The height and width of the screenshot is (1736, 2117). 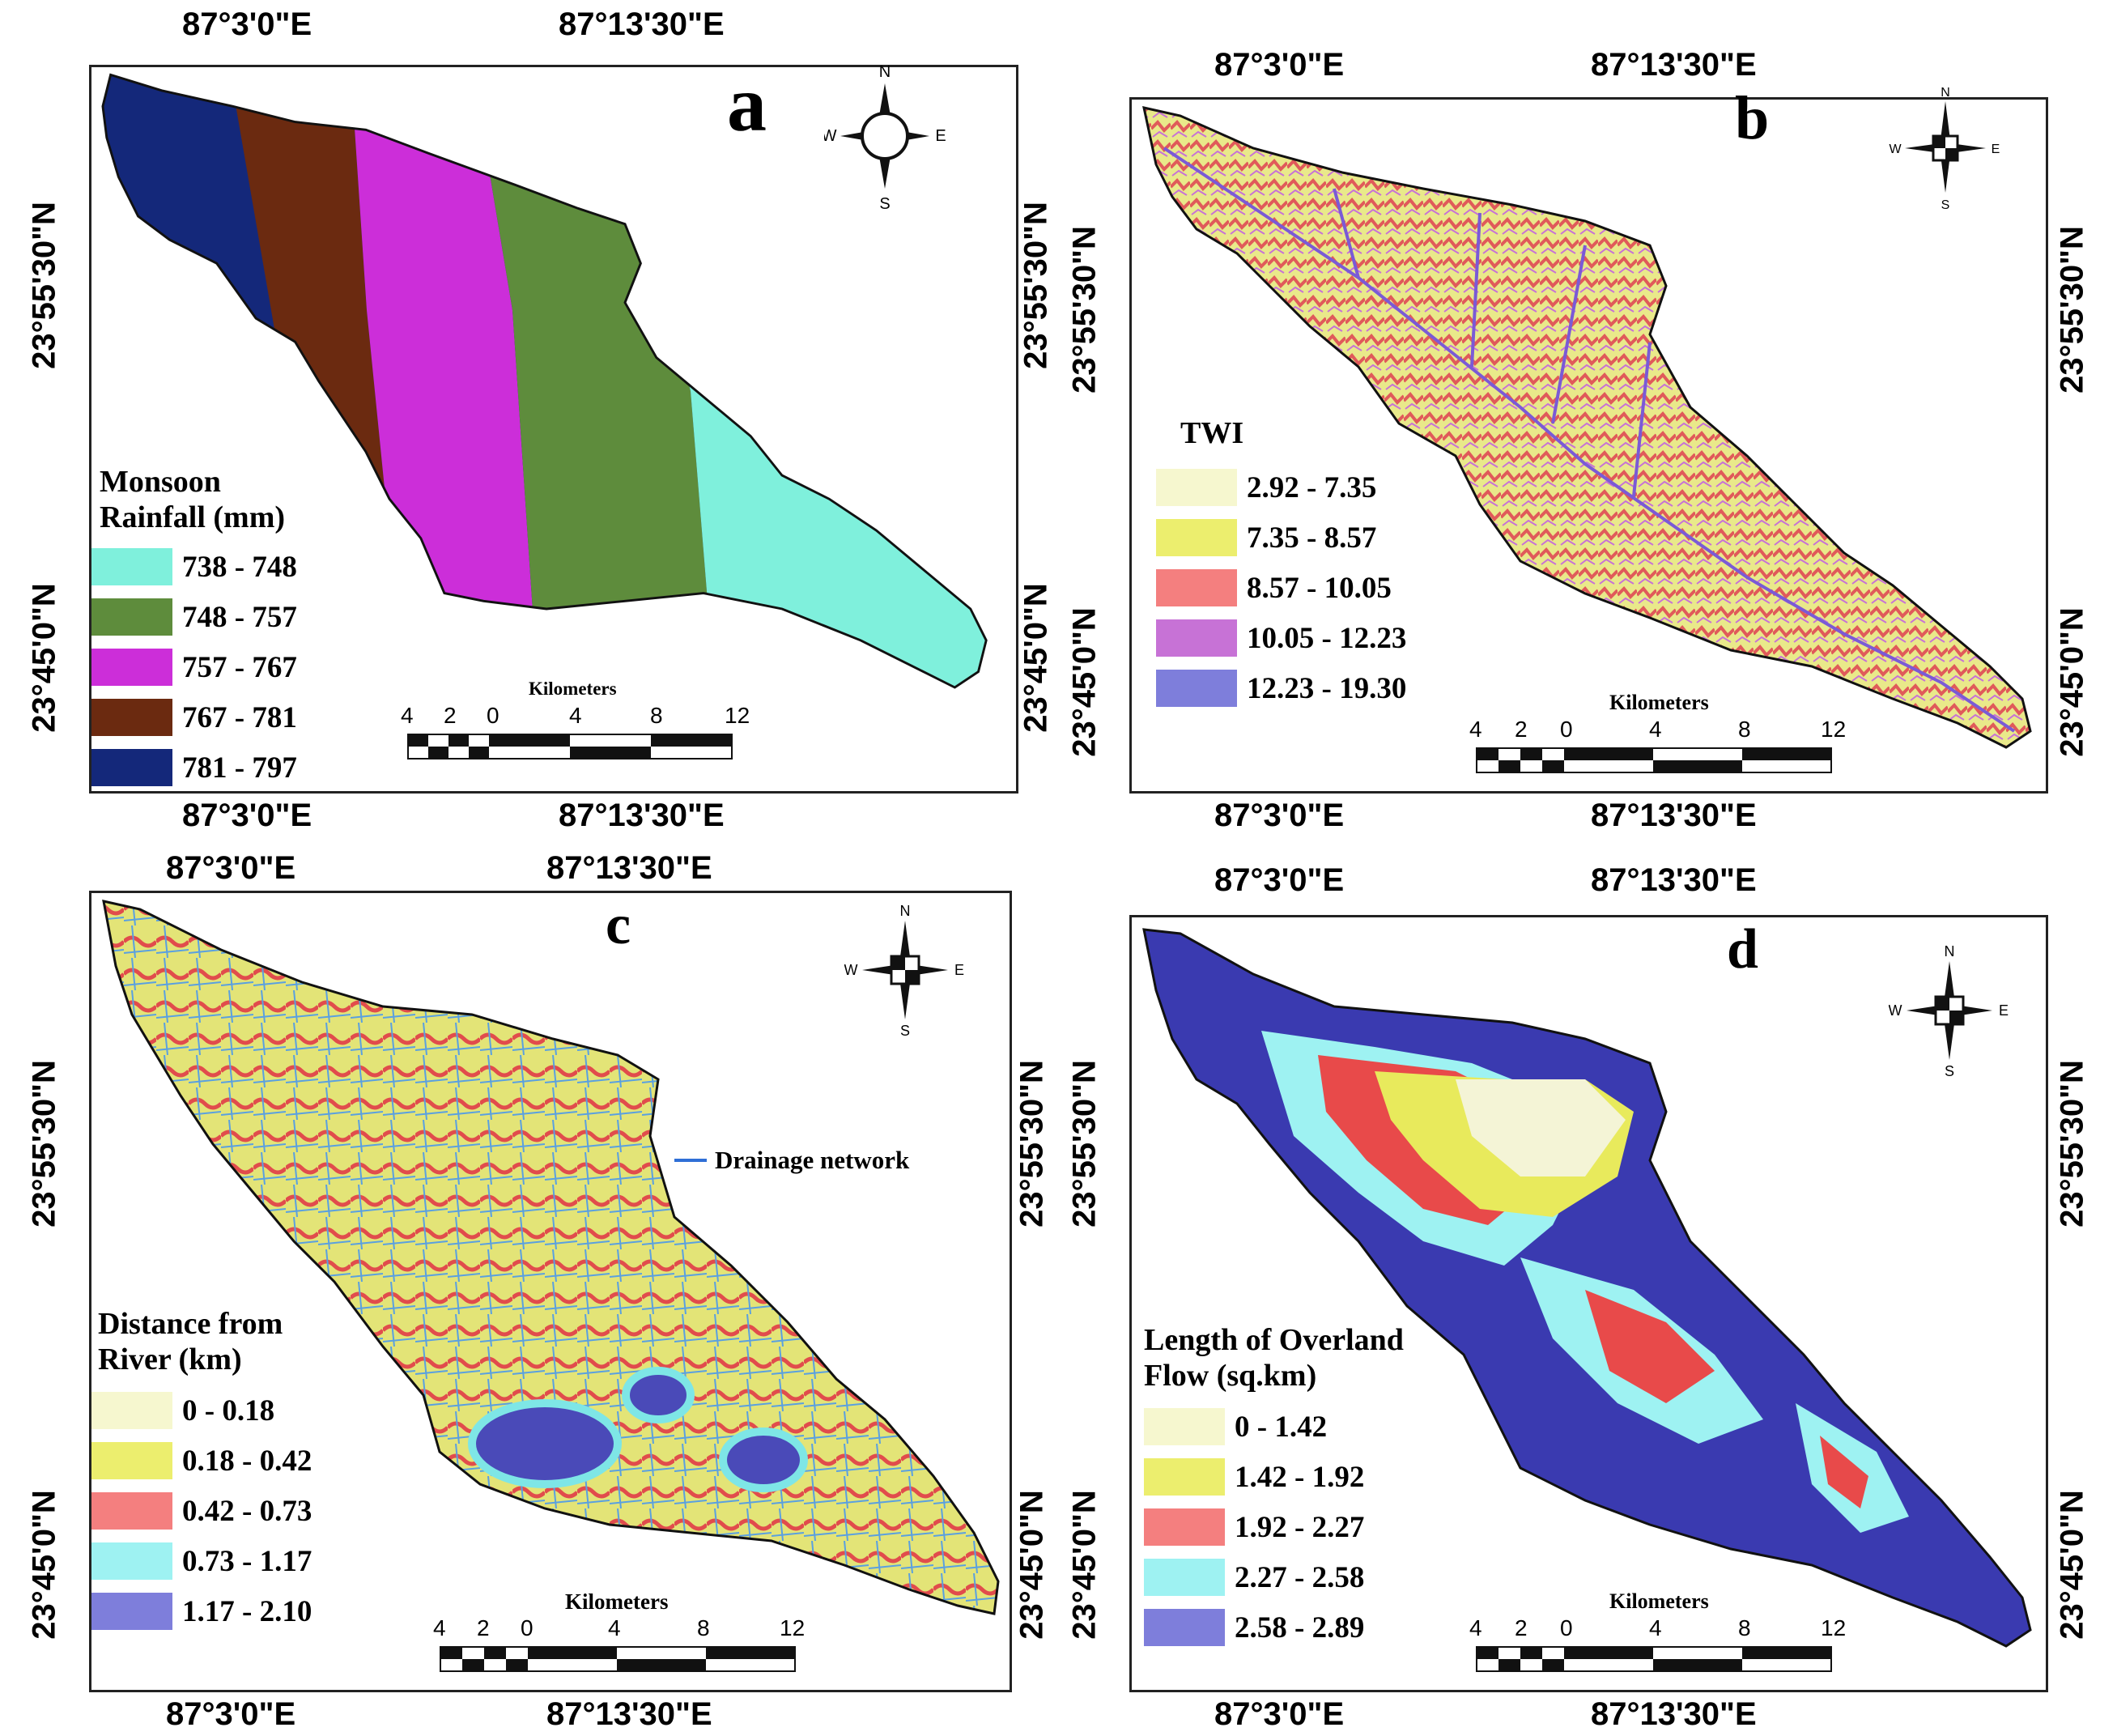 What do you see at coordinates (618, 925) in the screenshot?
I see `panel-letter: c` at bounding box center [618, 925].